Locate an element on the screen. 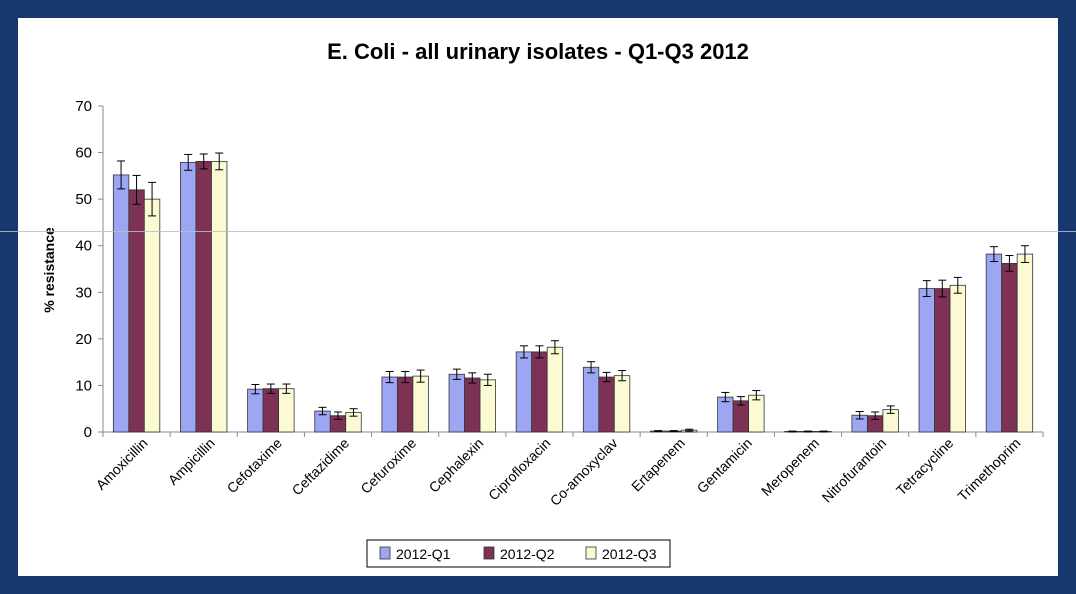  x-tick-label: Co-amoxyclav is located at coordinates (584, 472).